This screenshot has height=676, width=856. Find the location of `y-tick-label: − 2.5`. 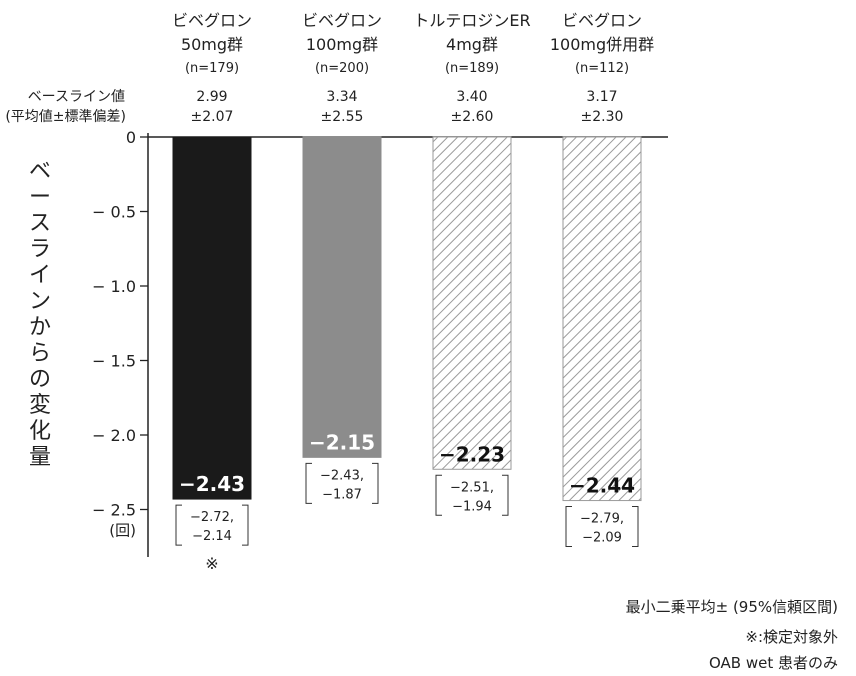

y-tick-label: − 2.5 is located at coordinates (114, 510).